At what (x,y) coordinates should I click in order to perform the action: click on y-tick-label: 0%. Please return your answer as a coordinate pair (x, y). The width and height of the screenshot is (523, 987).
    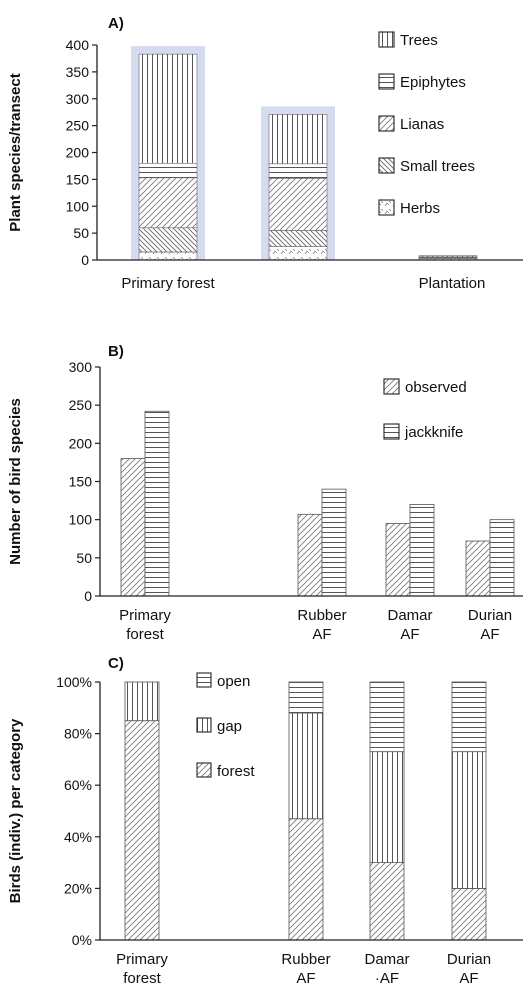
    Looking at the image, I should click on (82, 940).